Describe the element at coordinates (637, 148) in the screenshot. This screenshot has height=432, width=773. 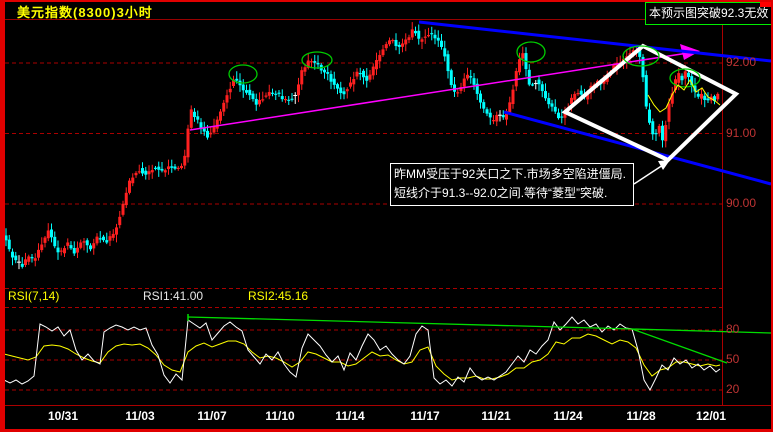
I see `lower-blue-trendline` at that location.